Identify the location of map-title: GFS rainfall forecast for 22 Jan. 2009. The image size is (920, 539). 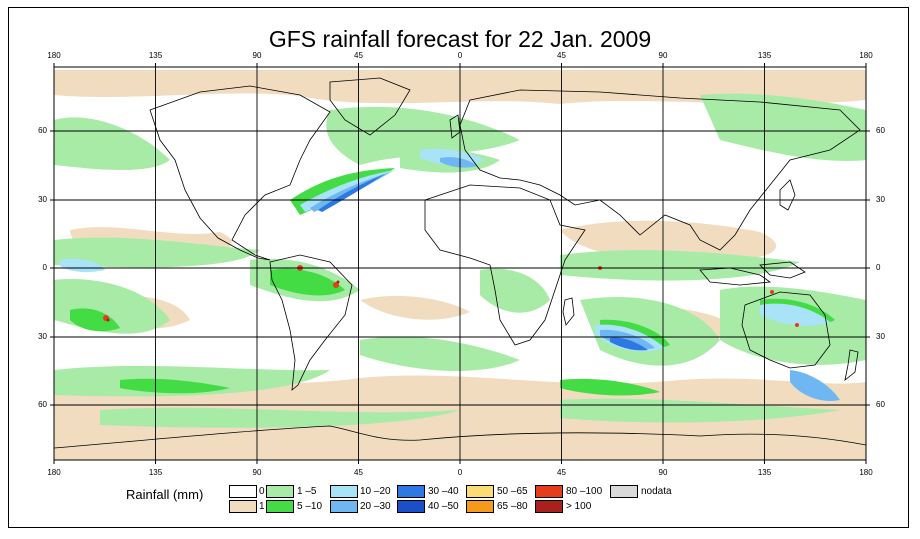
(460, 39).